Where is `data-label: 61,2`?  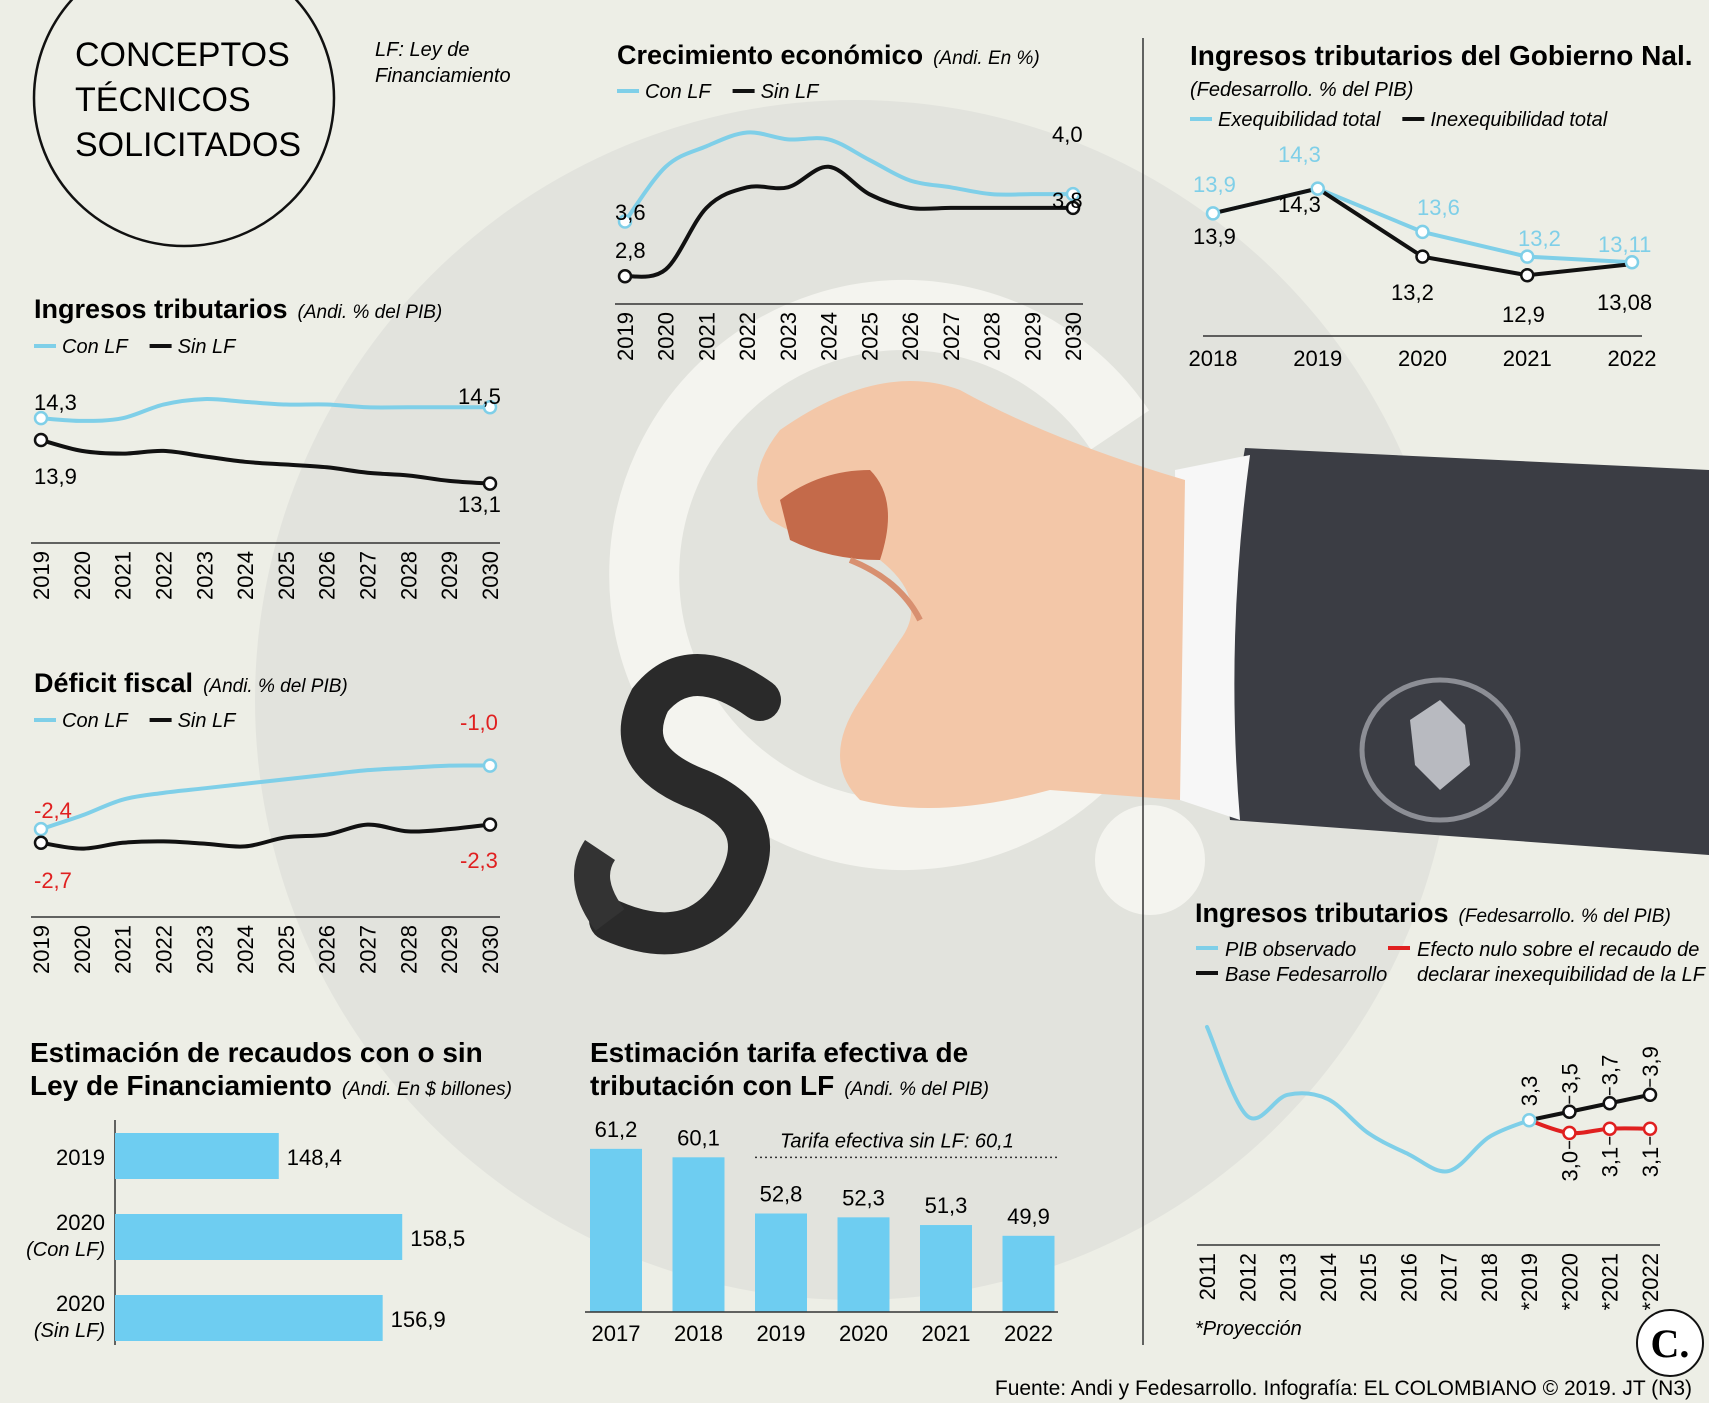
data-label: 61,2 is located at coordinates (616, 1129).